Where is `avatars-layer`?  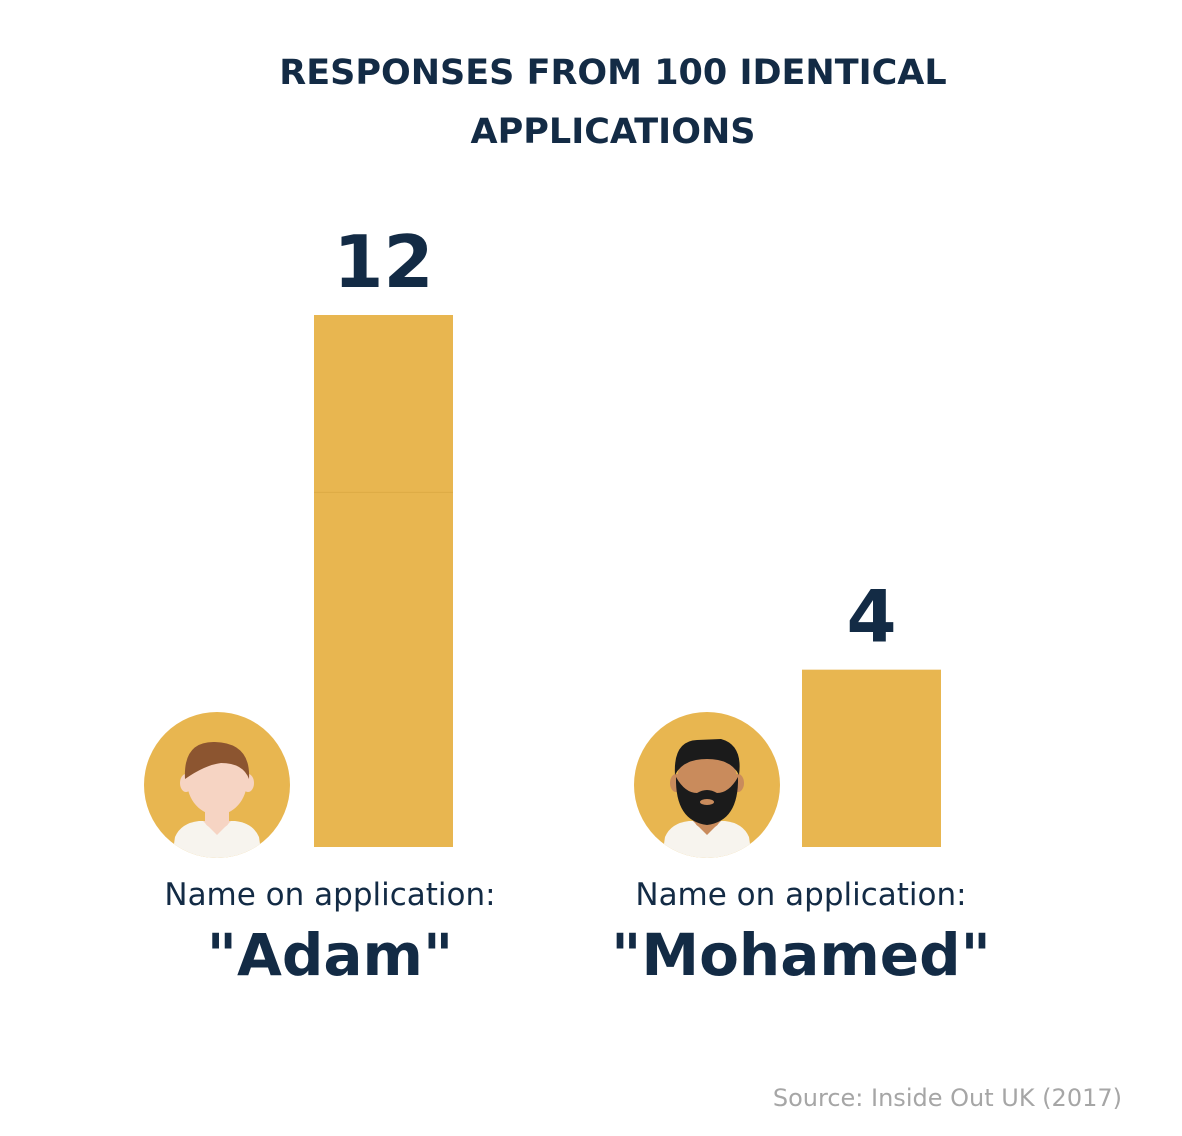 avatars-layer is located at coordinates (462, 785).